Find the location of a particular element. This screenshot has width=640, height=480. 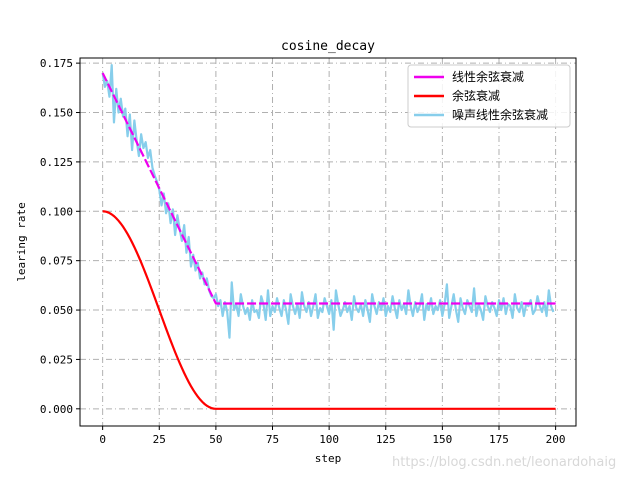

x-tick-label: 175 is located at coordinates (499, 439).